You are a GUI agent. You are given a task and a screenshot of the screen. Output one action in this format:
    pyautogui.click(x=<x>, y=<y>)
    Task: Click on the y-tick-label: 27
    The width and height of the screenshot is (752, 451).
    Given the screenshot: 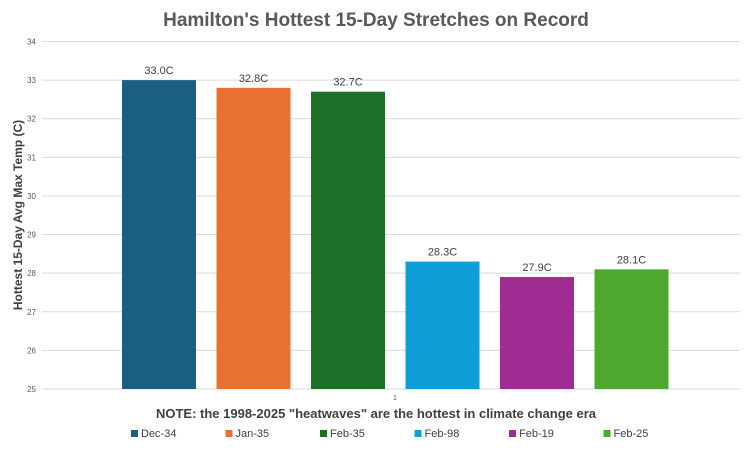 What is the action you would take?
    pyautogui.click(x=31, y=312)
    